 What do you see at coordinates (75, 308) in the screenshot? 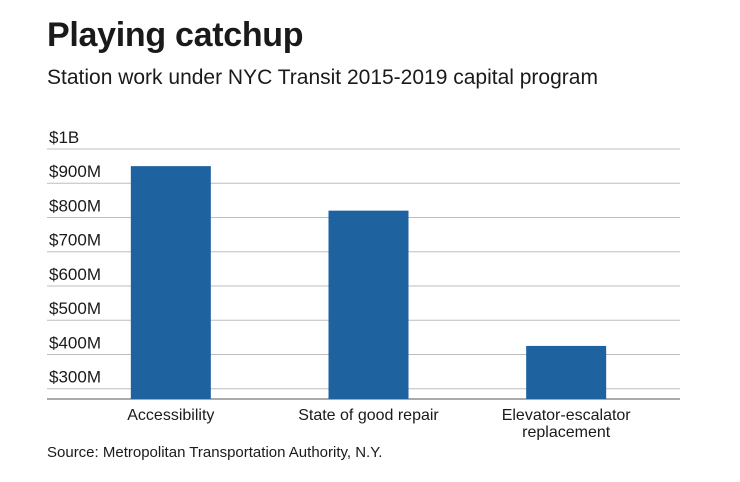
I see `y-tick-label: $500M` at bounding box center [75, 308].